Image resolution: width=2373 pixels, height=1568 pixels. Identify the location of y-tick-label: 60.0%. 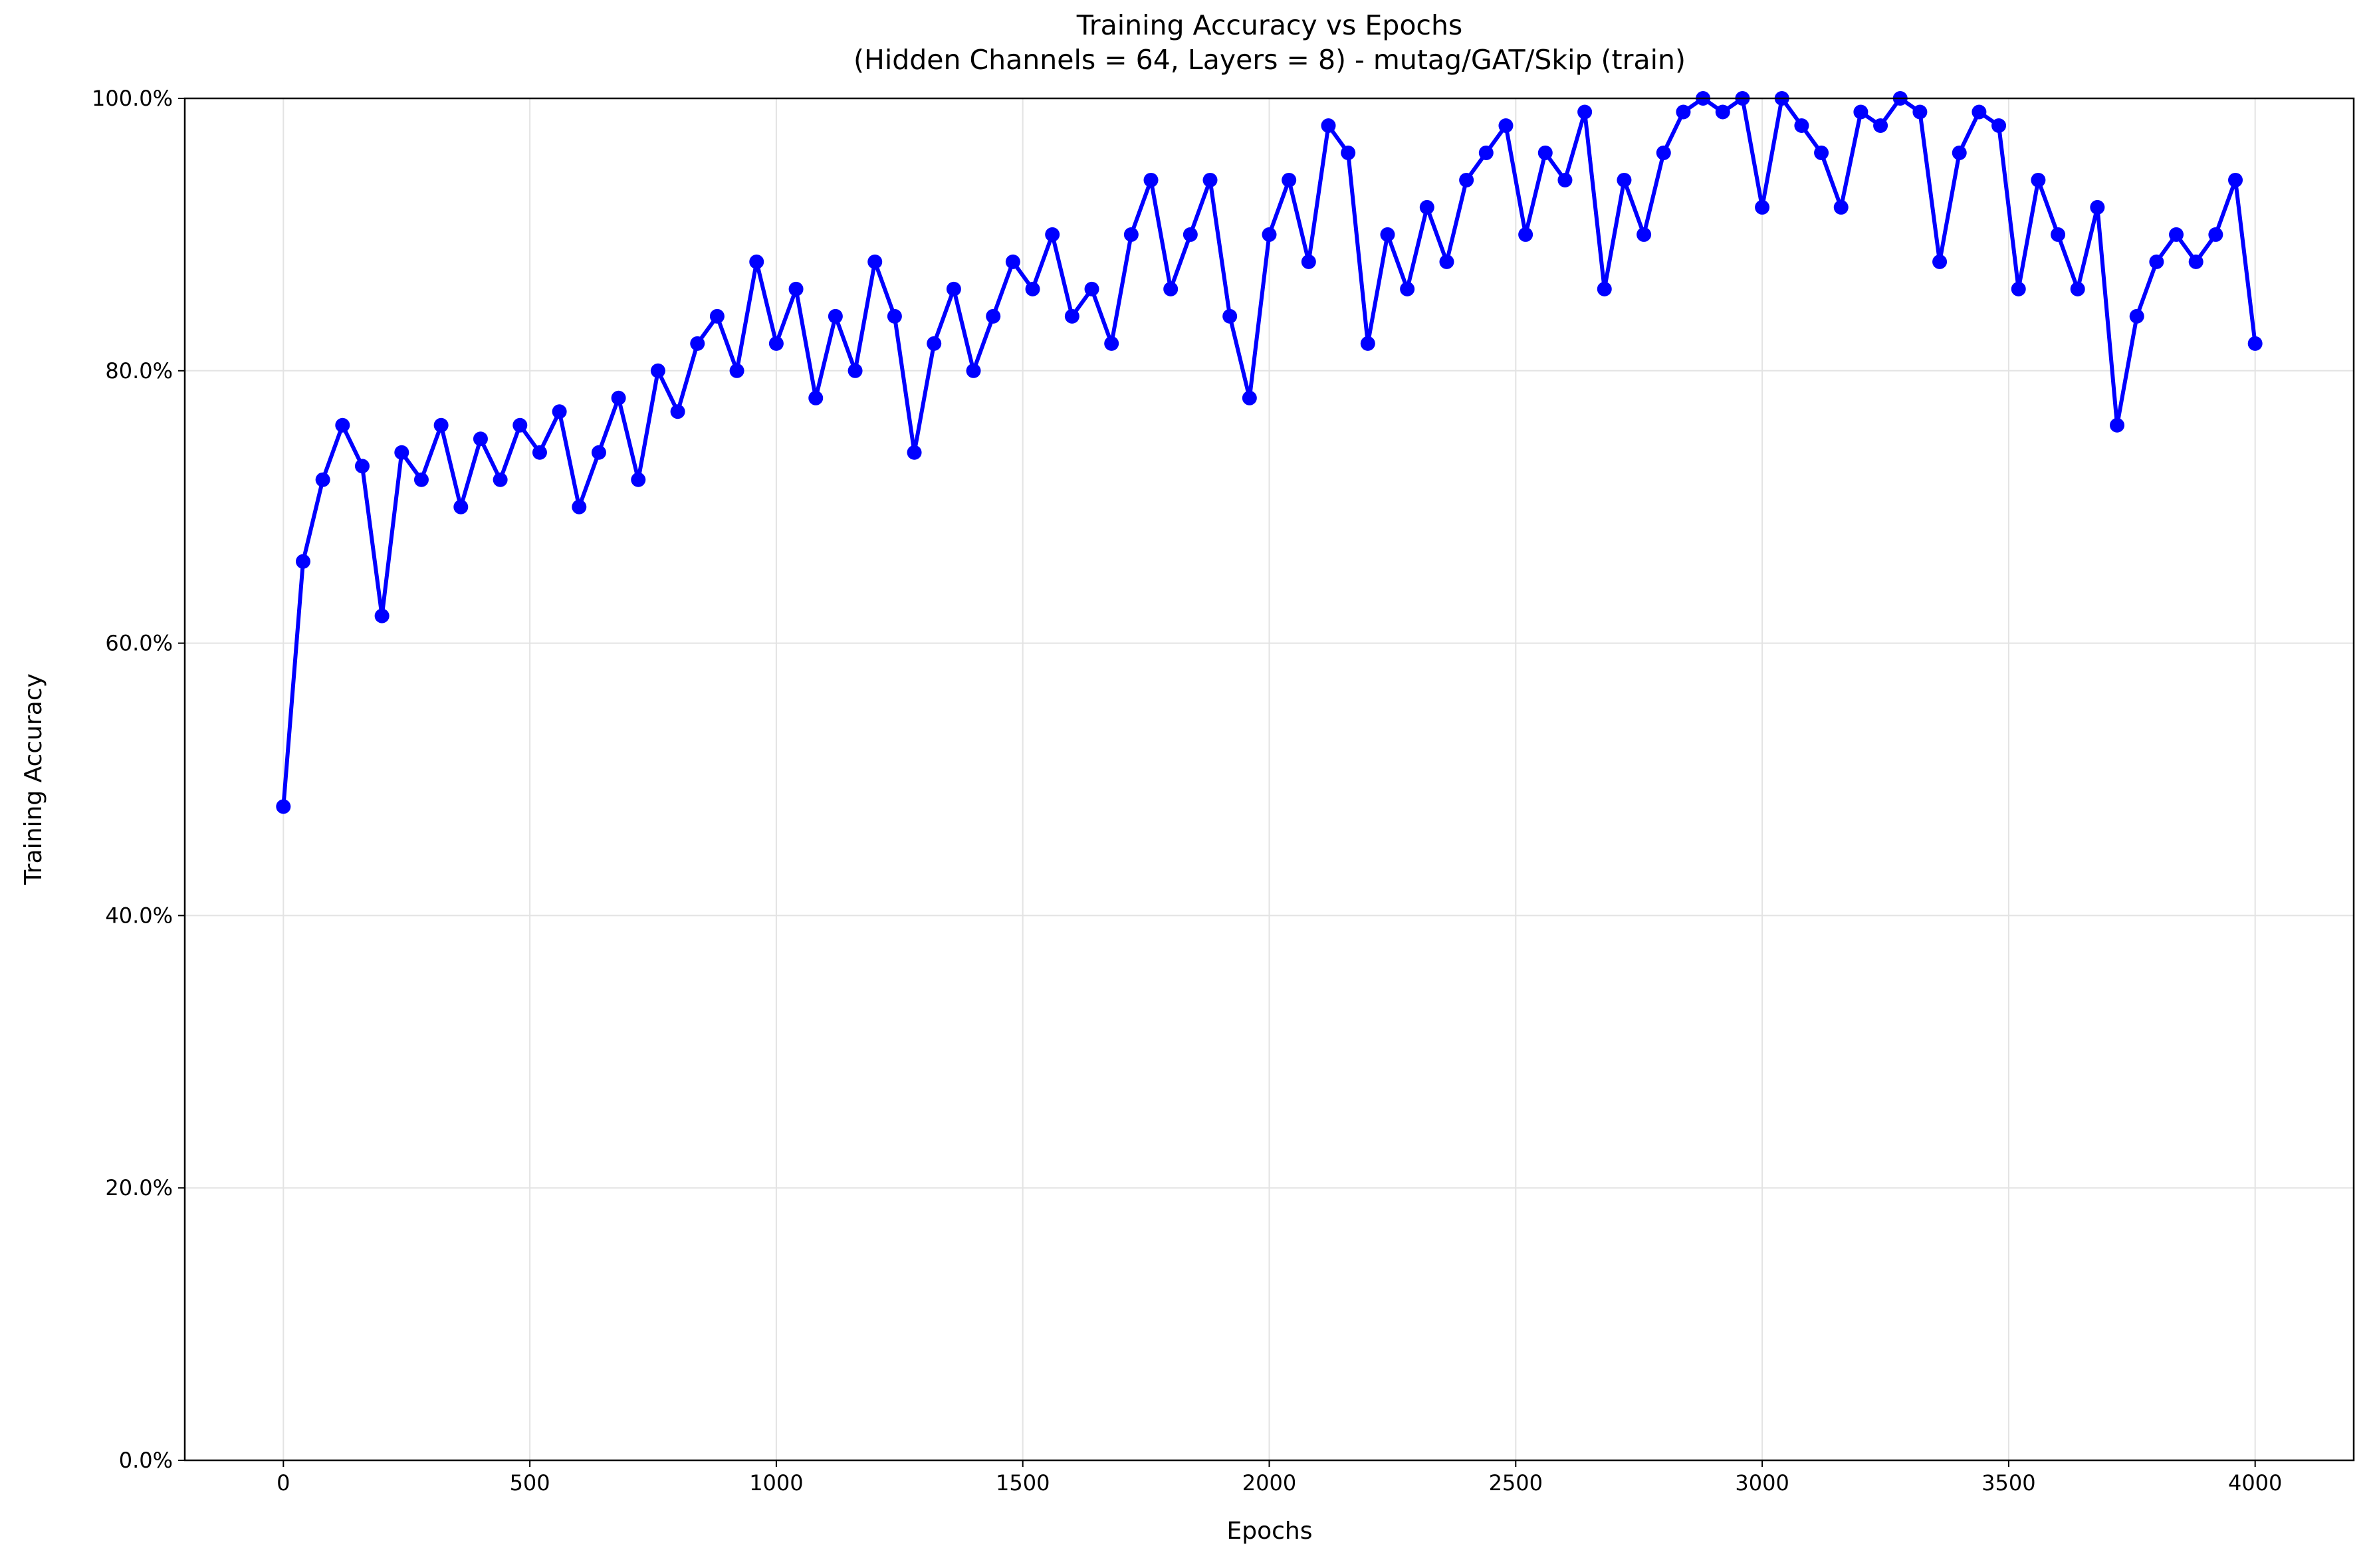
(139, 643).